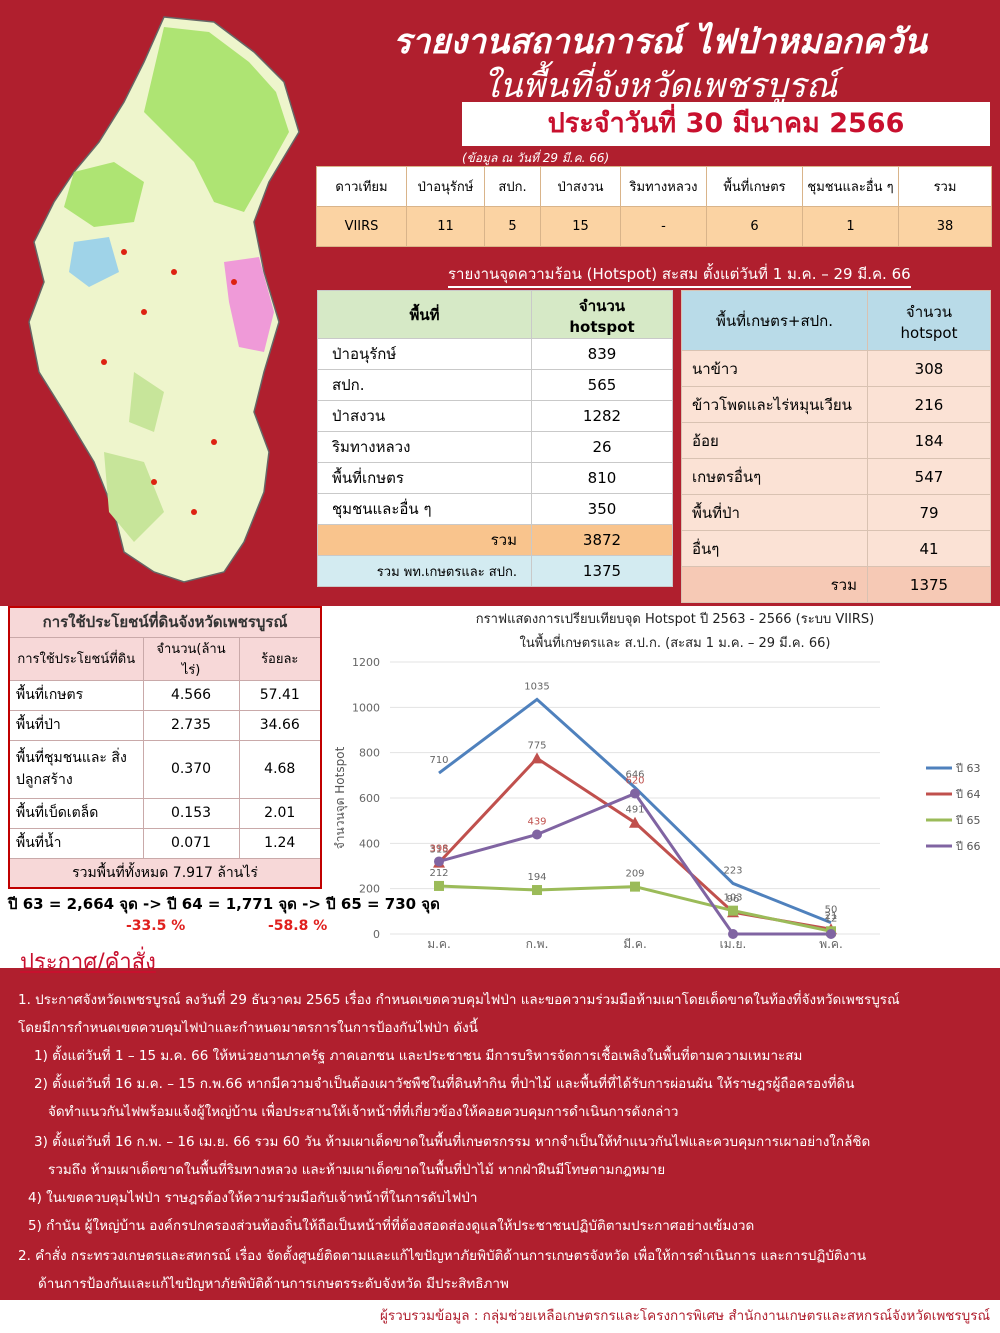 This screenshot has width=1000, height=1333. I want to click on y-tick-label: 400, so click(369, 843).